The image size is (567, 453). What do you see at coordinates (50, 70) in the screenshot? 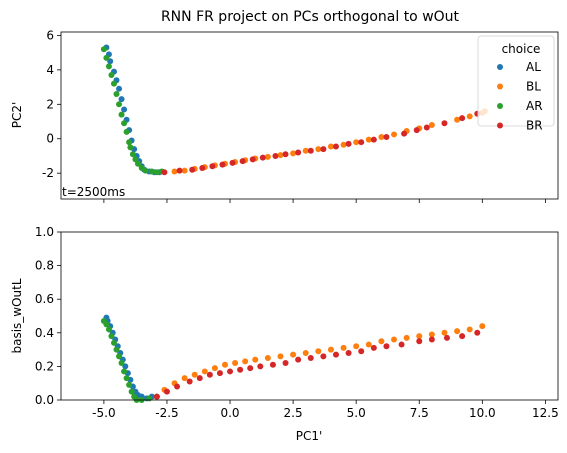
I see `top-y-tick-label: 4` at bounding box center [50, 70].